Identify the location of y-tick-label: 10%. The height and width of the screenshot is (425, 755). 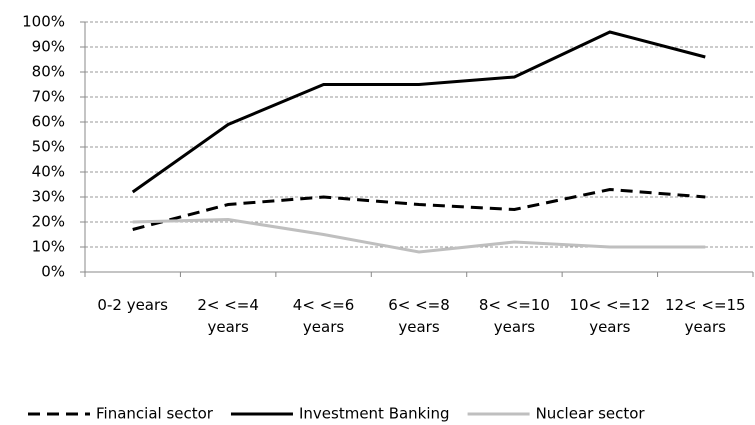
(48, 247).